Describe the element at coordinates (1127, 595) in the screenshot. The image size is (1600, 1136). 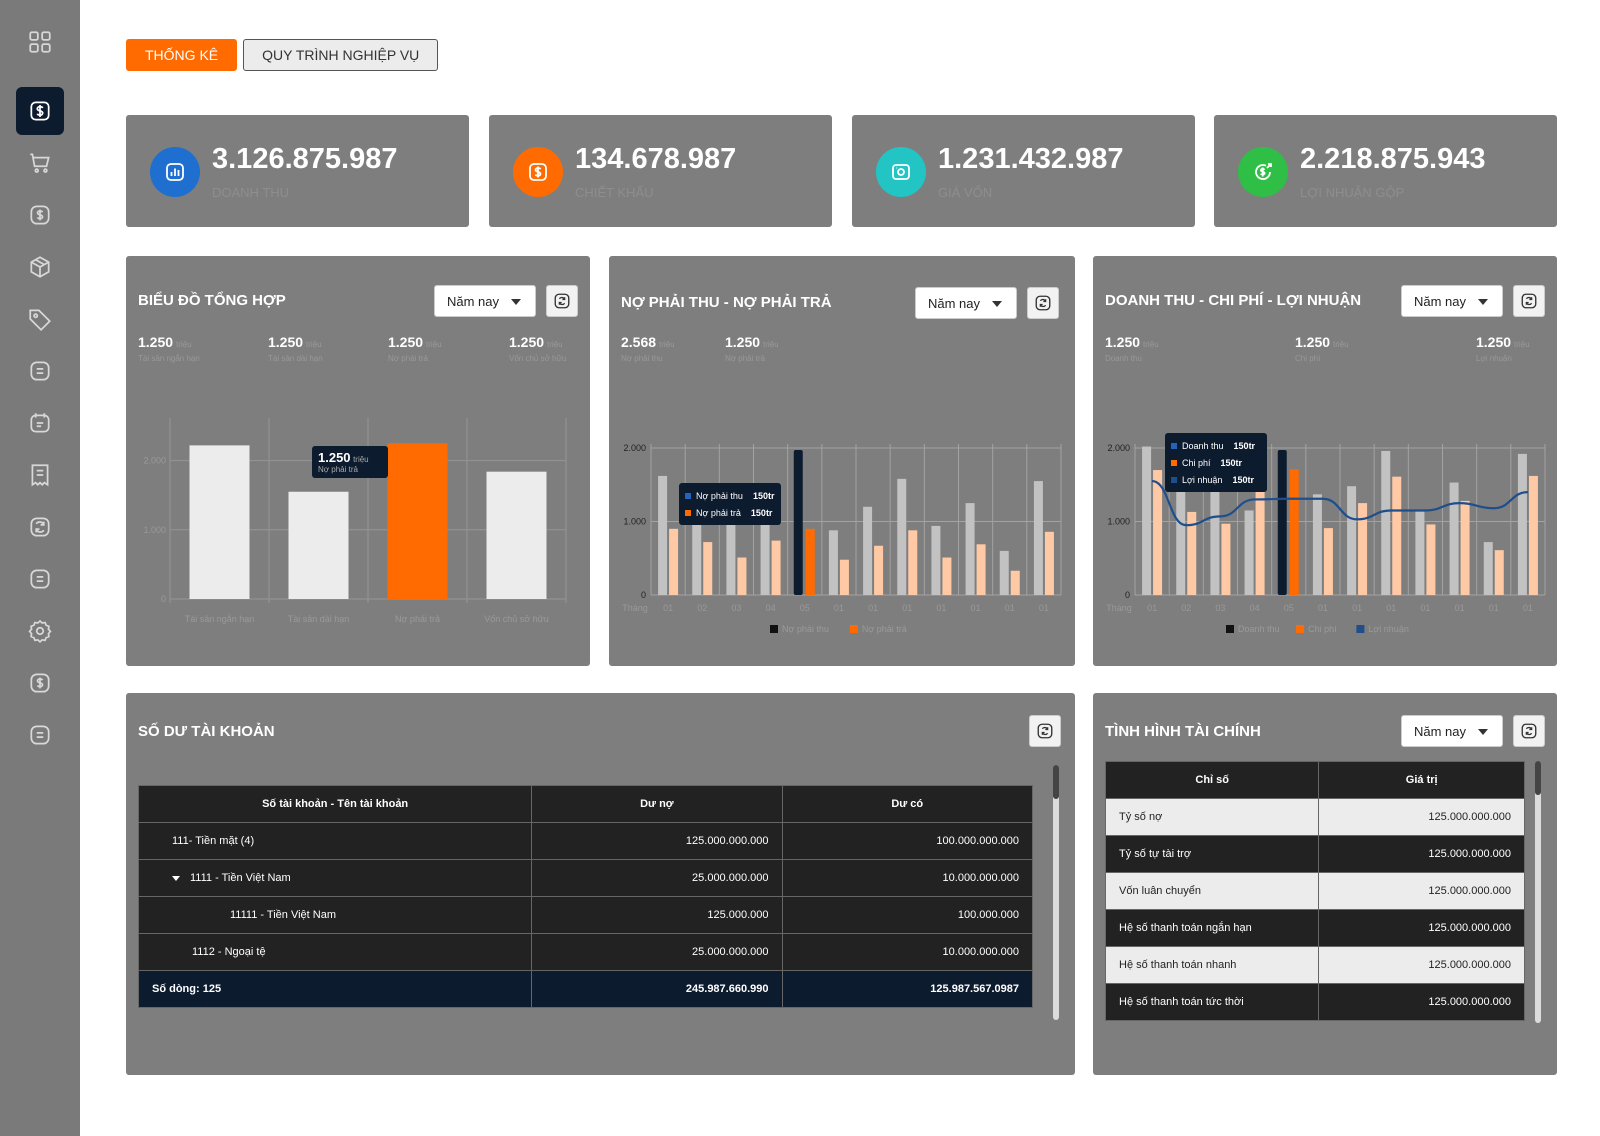
I see `y-tick-label: 0` at that location.